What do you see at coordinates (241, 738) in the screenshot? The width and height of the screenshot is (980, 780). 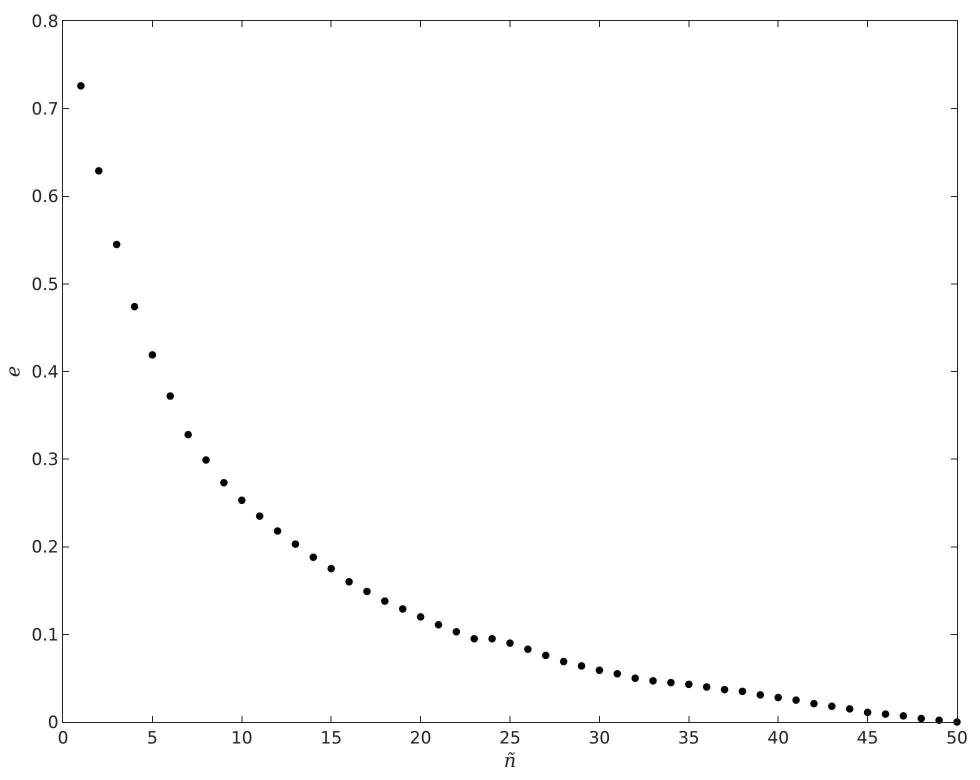 I see `x-tick-label: 10` at bounding box center [241, 738].